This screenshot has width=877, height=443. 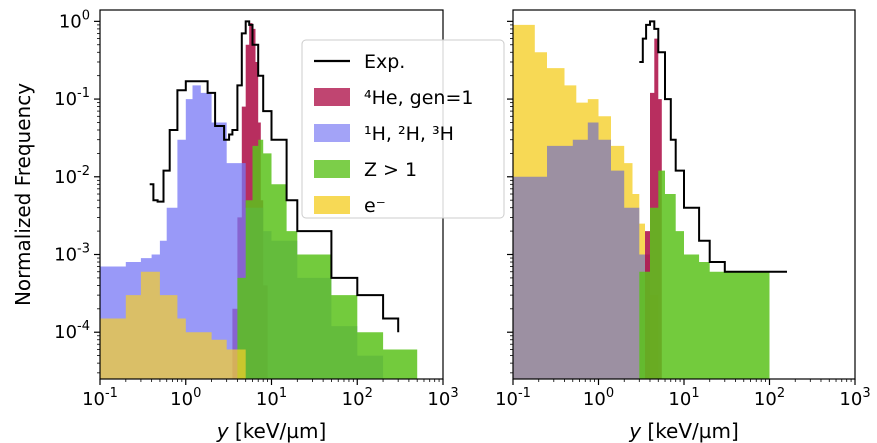 I want to click on left-y-tick-label: 10⁻³, so click(x=72, y=253).